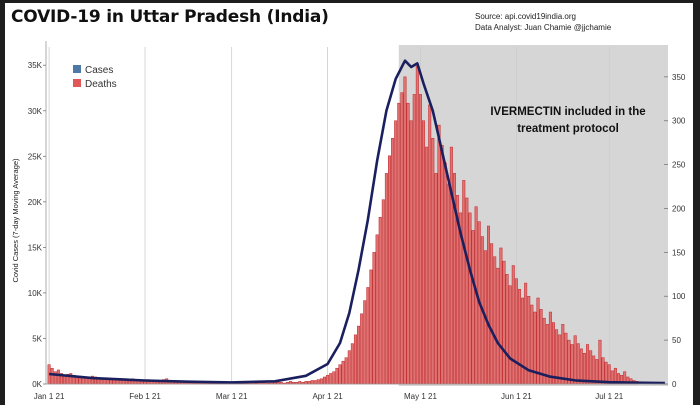 This screenshot has height=405, width=700. I want to click on left-tick-label: 5K, so click(37, 338).